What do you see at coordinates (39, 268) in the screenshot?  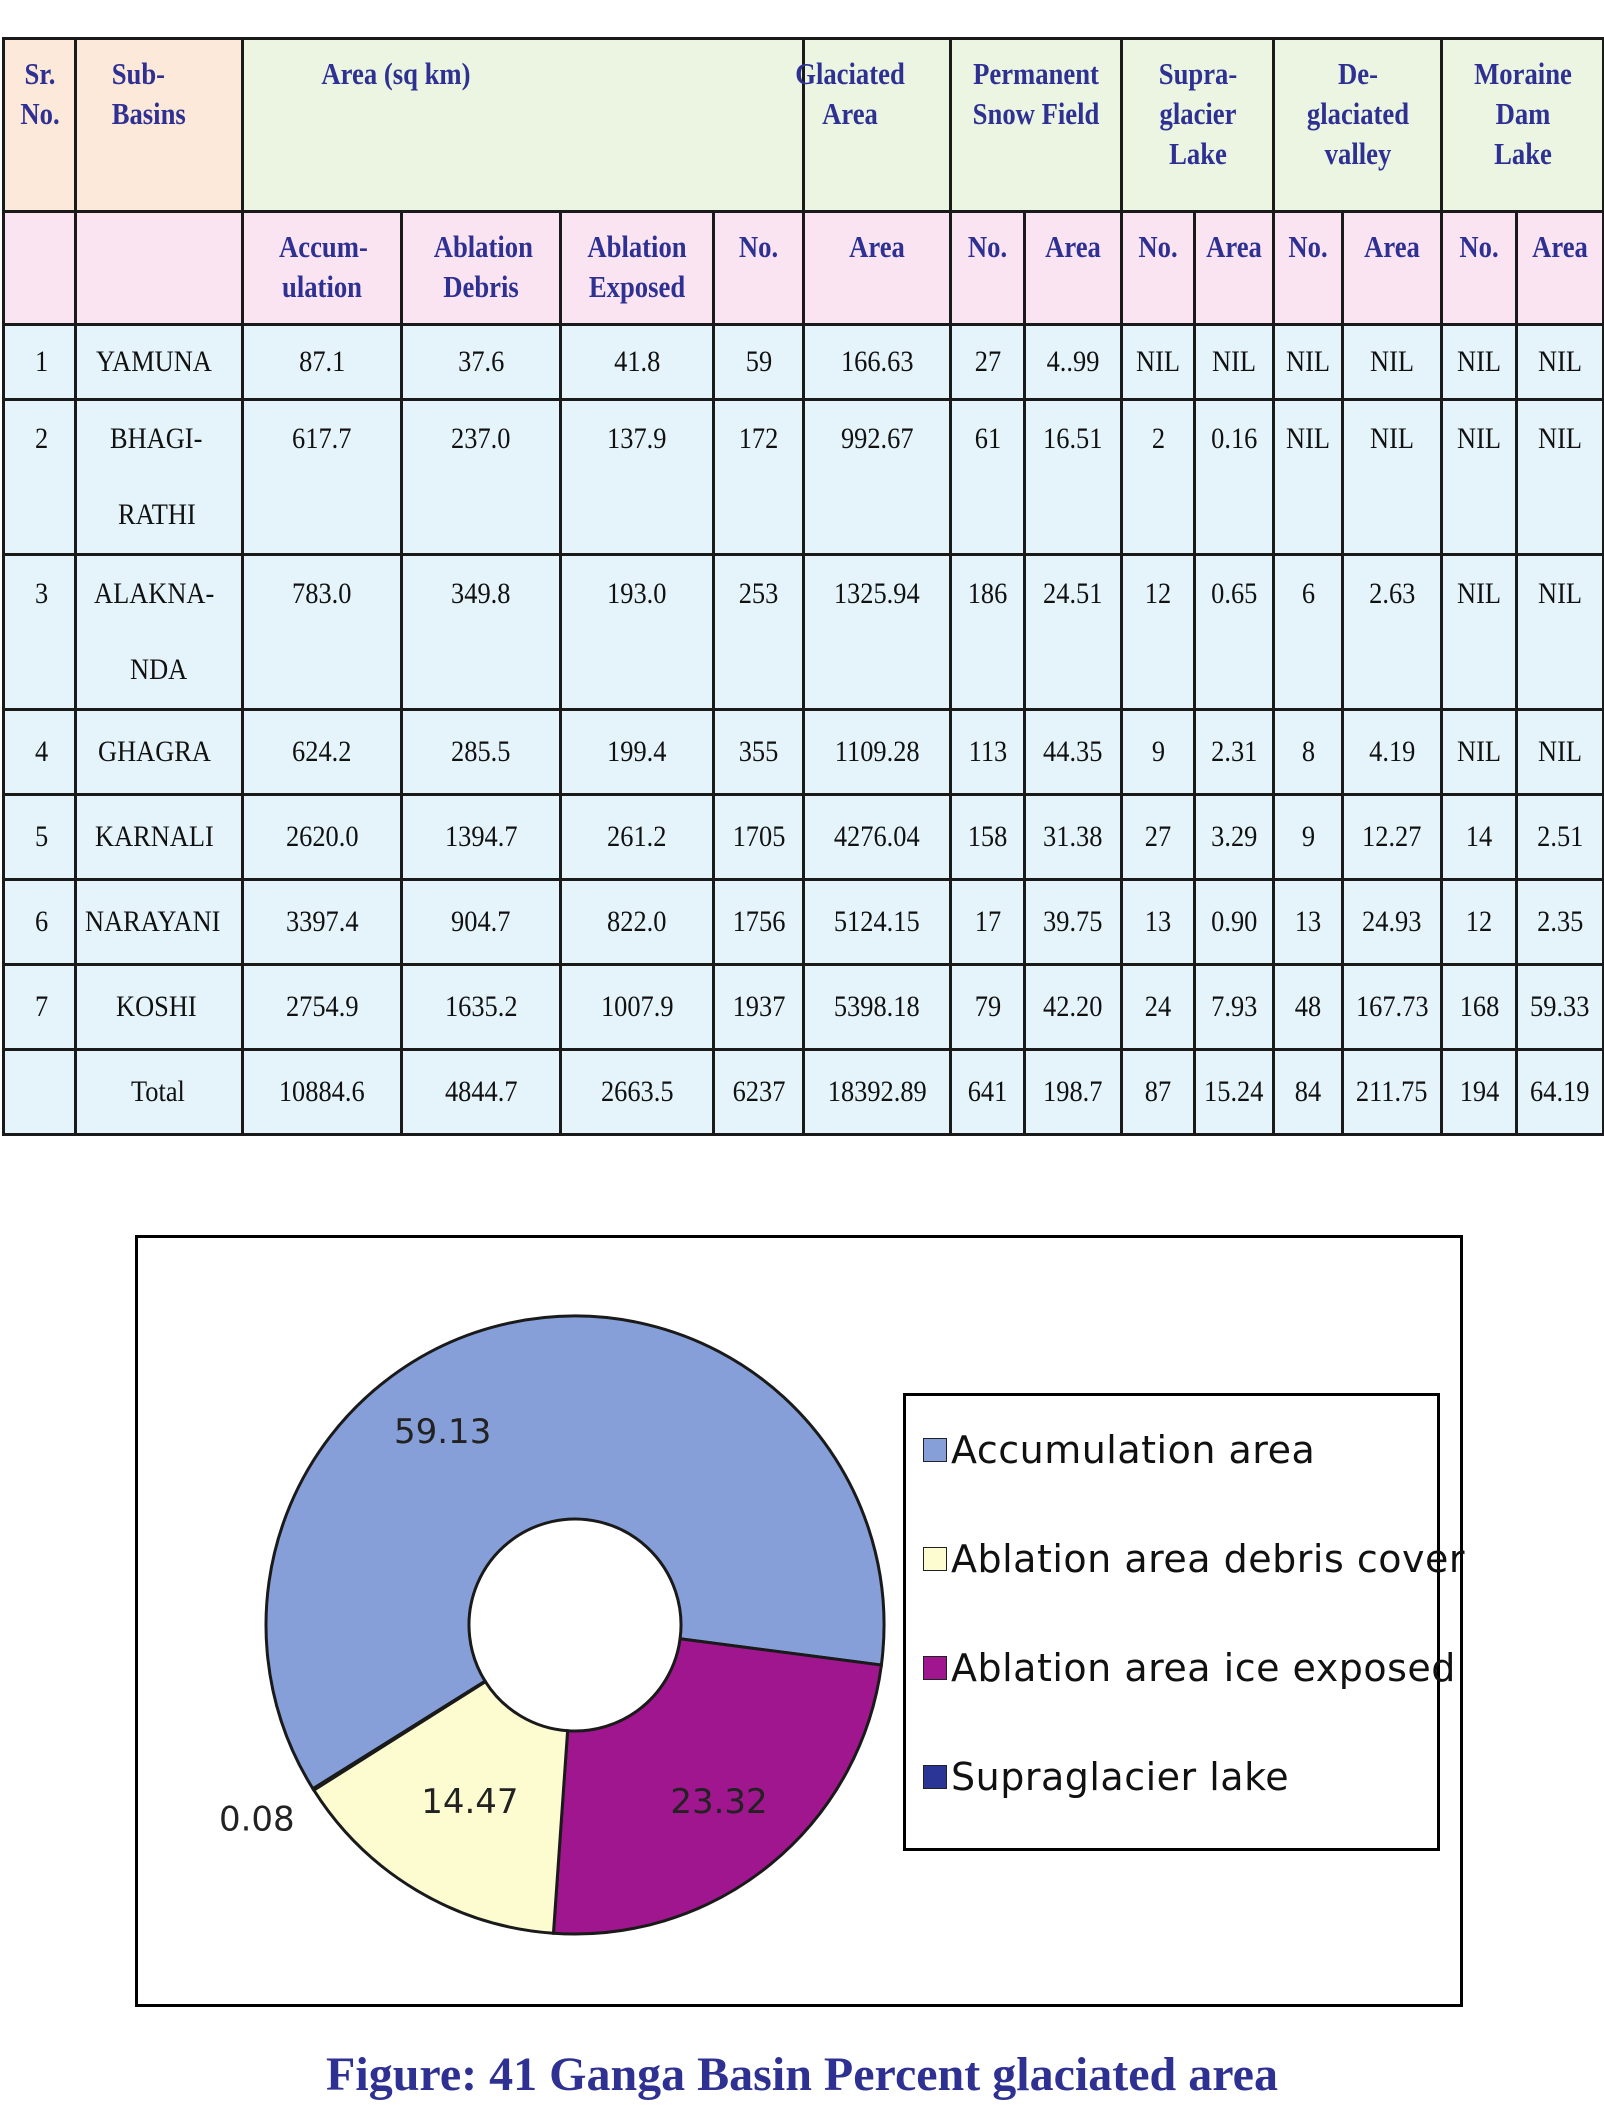 I see `subheader-empty-sr` at bounding box center [39, 268].